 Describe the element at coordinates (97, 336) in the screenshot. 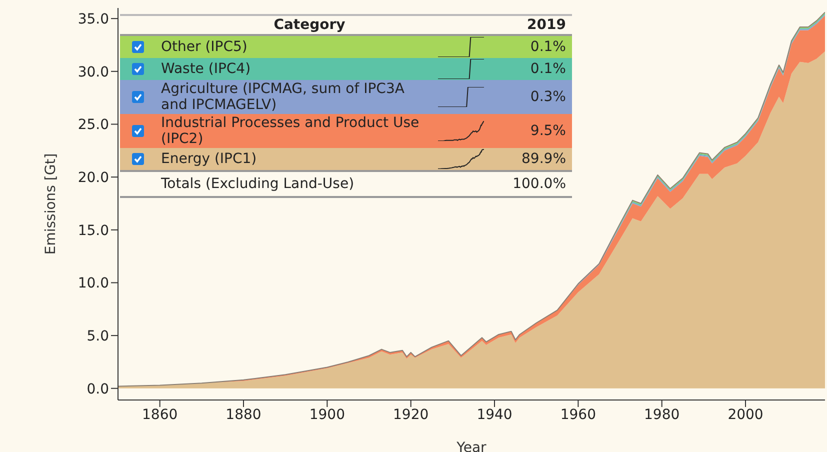

I see `y-tick-label: 5.0` at that location.